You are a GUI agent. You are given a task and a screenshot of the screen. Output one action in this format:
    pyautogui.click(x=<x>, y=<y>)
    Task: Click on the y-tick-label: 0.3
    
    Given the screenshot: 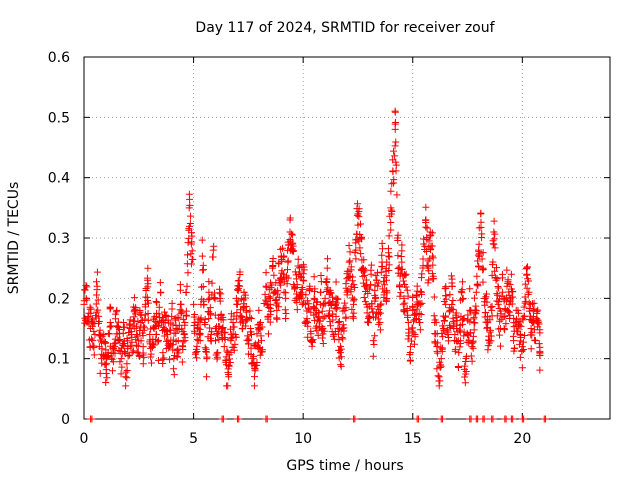 What is the action you would take?
    pyautogui.click(x=59, y=239)
    